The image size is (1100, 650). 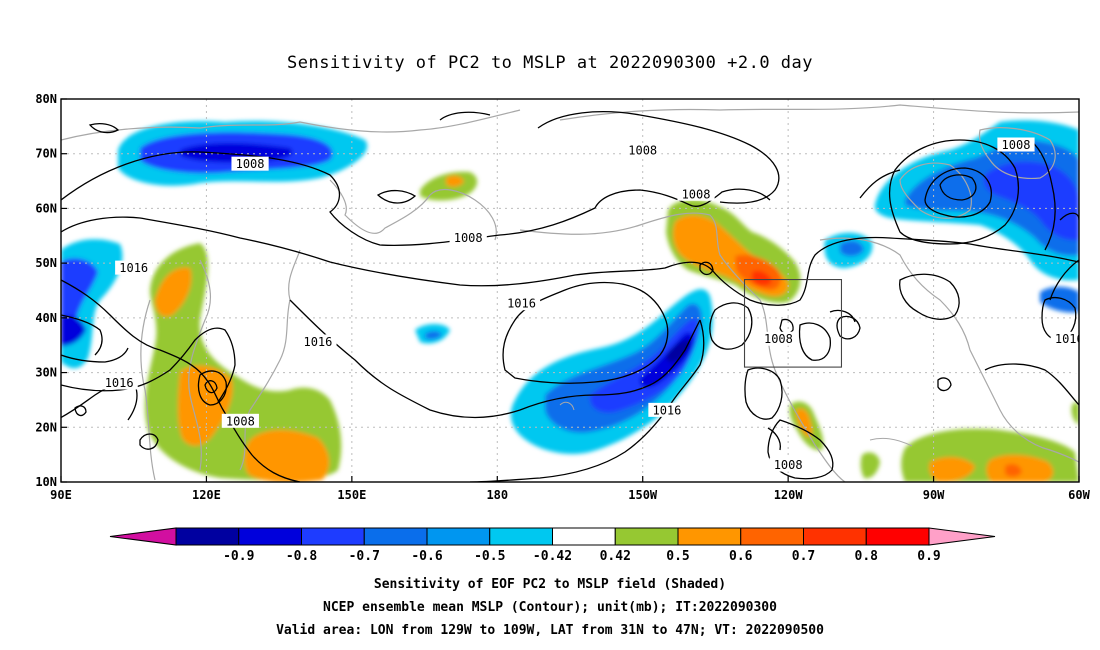 I want to click on colorbar-label: -0.5, so click(x=489, y=556).